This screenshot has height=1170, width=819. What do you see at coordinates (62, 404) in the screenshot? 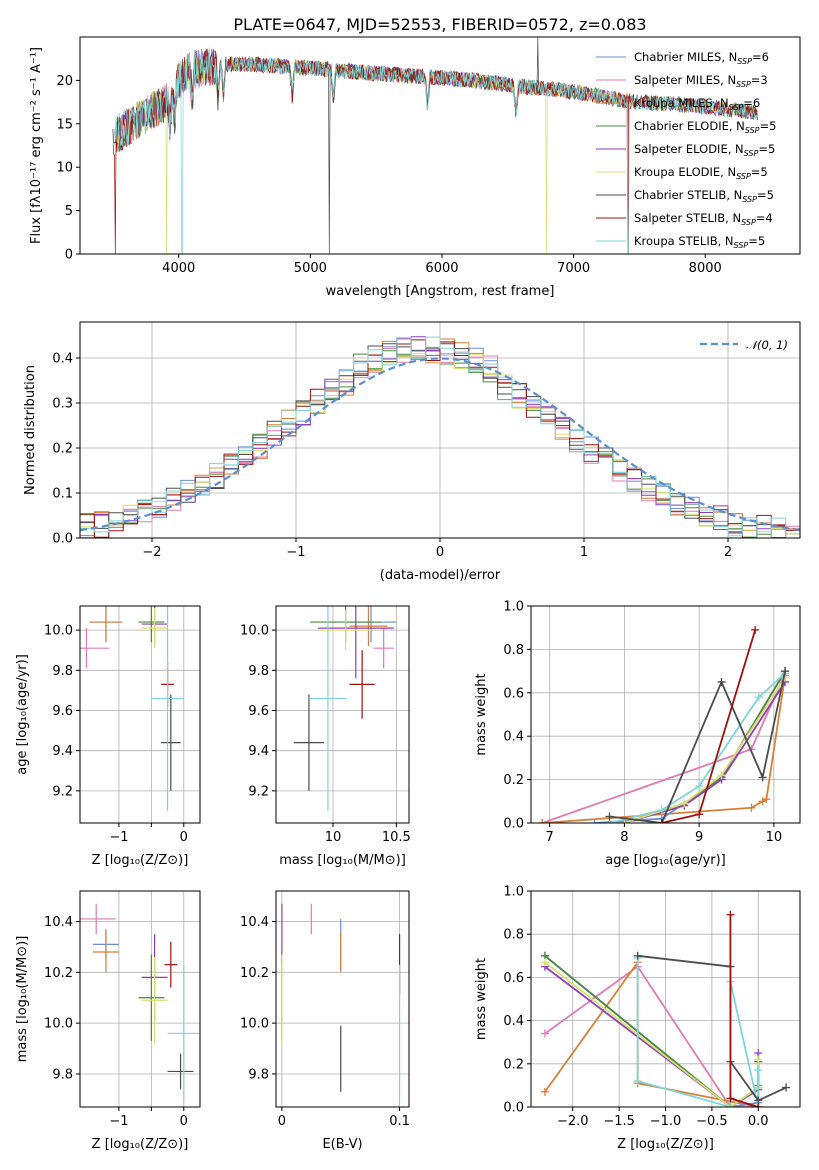
I see `residuals-y-tick-label: 0.3` at bounding box center [62, 404].